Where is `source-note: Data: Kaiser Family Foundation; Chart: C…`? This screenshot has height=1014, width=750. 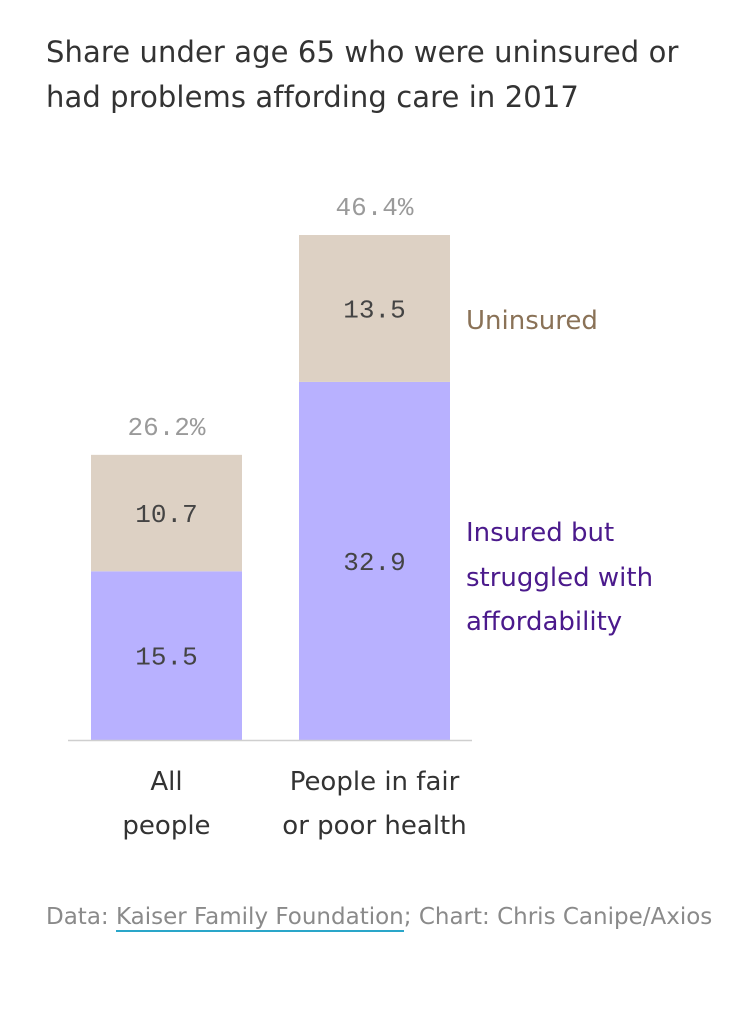
source-note: Data: Kaiser Family Foundation; Chart: C… is located at coordinates (386, 917).